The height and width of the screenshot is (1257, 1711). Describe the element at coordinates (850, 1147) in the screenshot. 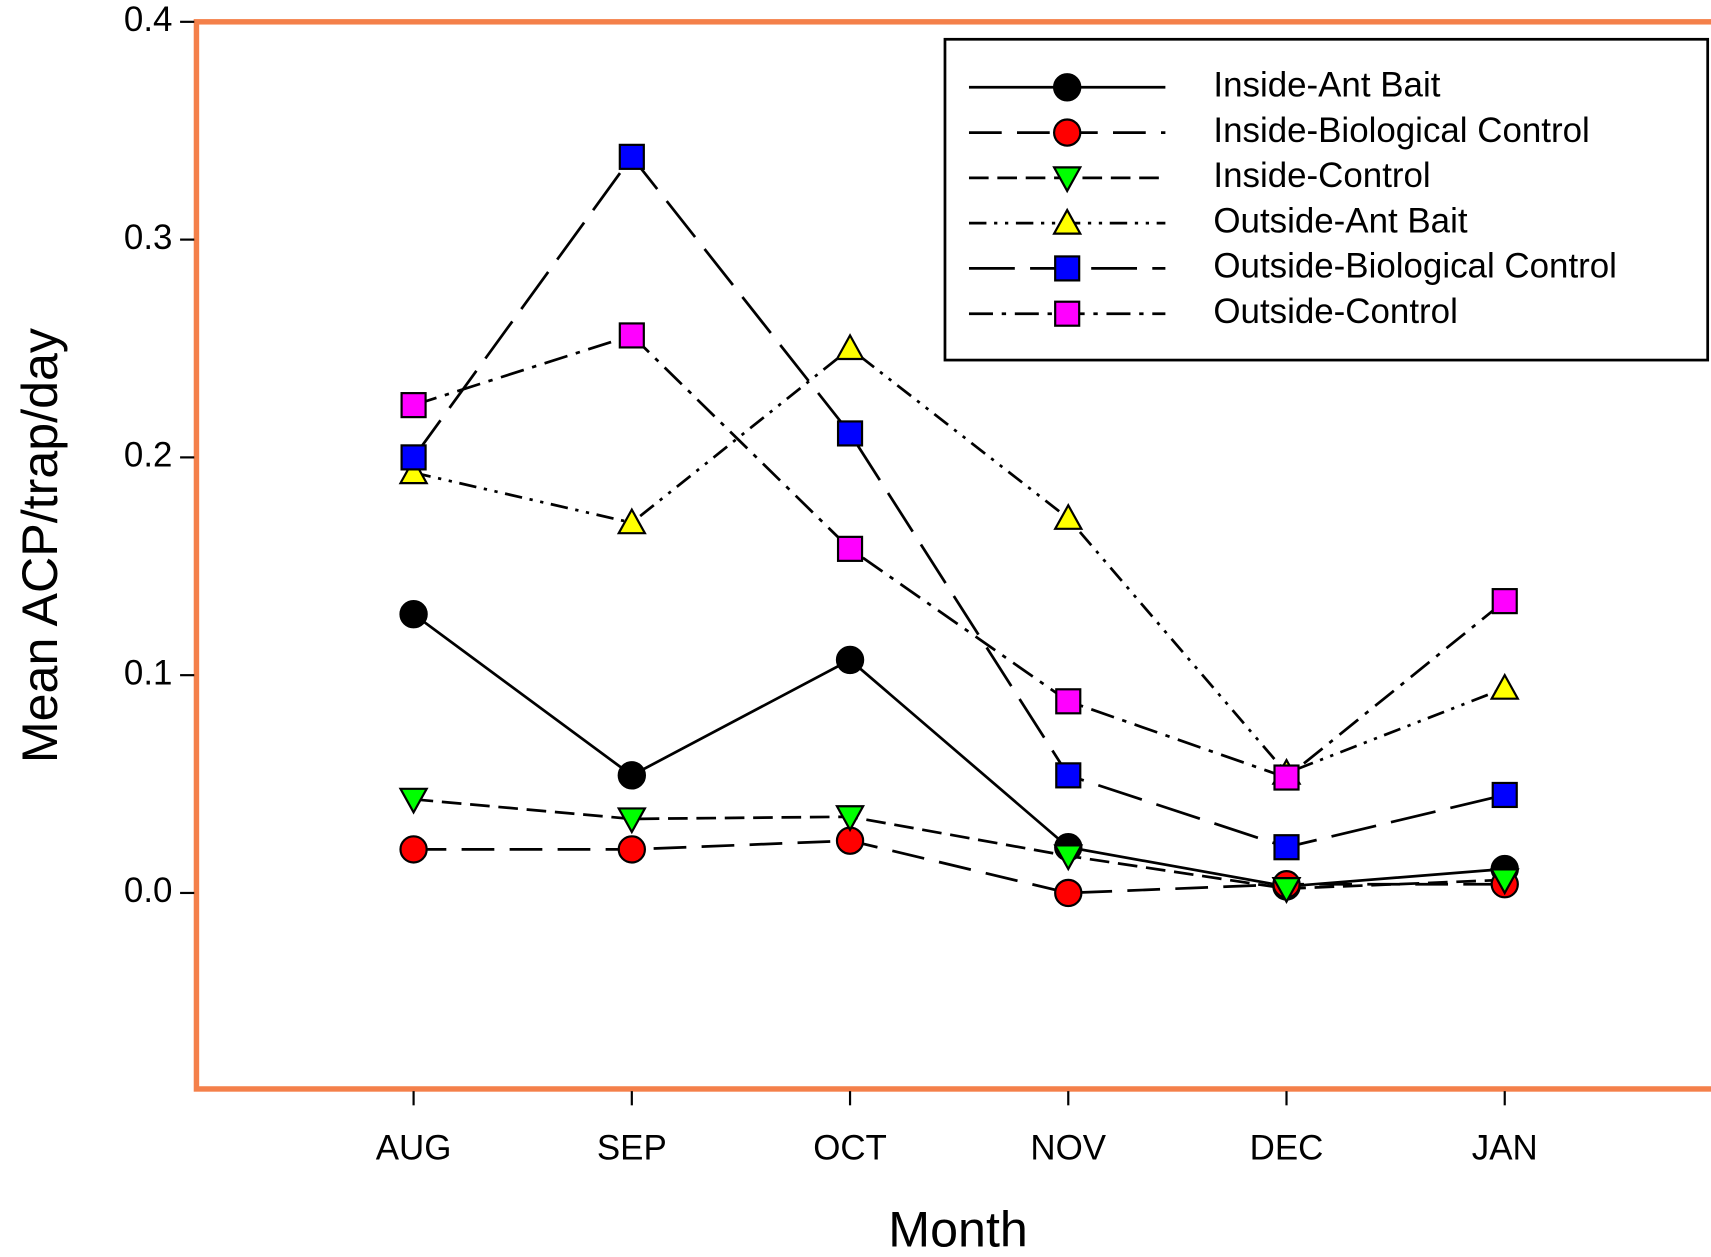

I see `x-tick-label: OCT` at that location.